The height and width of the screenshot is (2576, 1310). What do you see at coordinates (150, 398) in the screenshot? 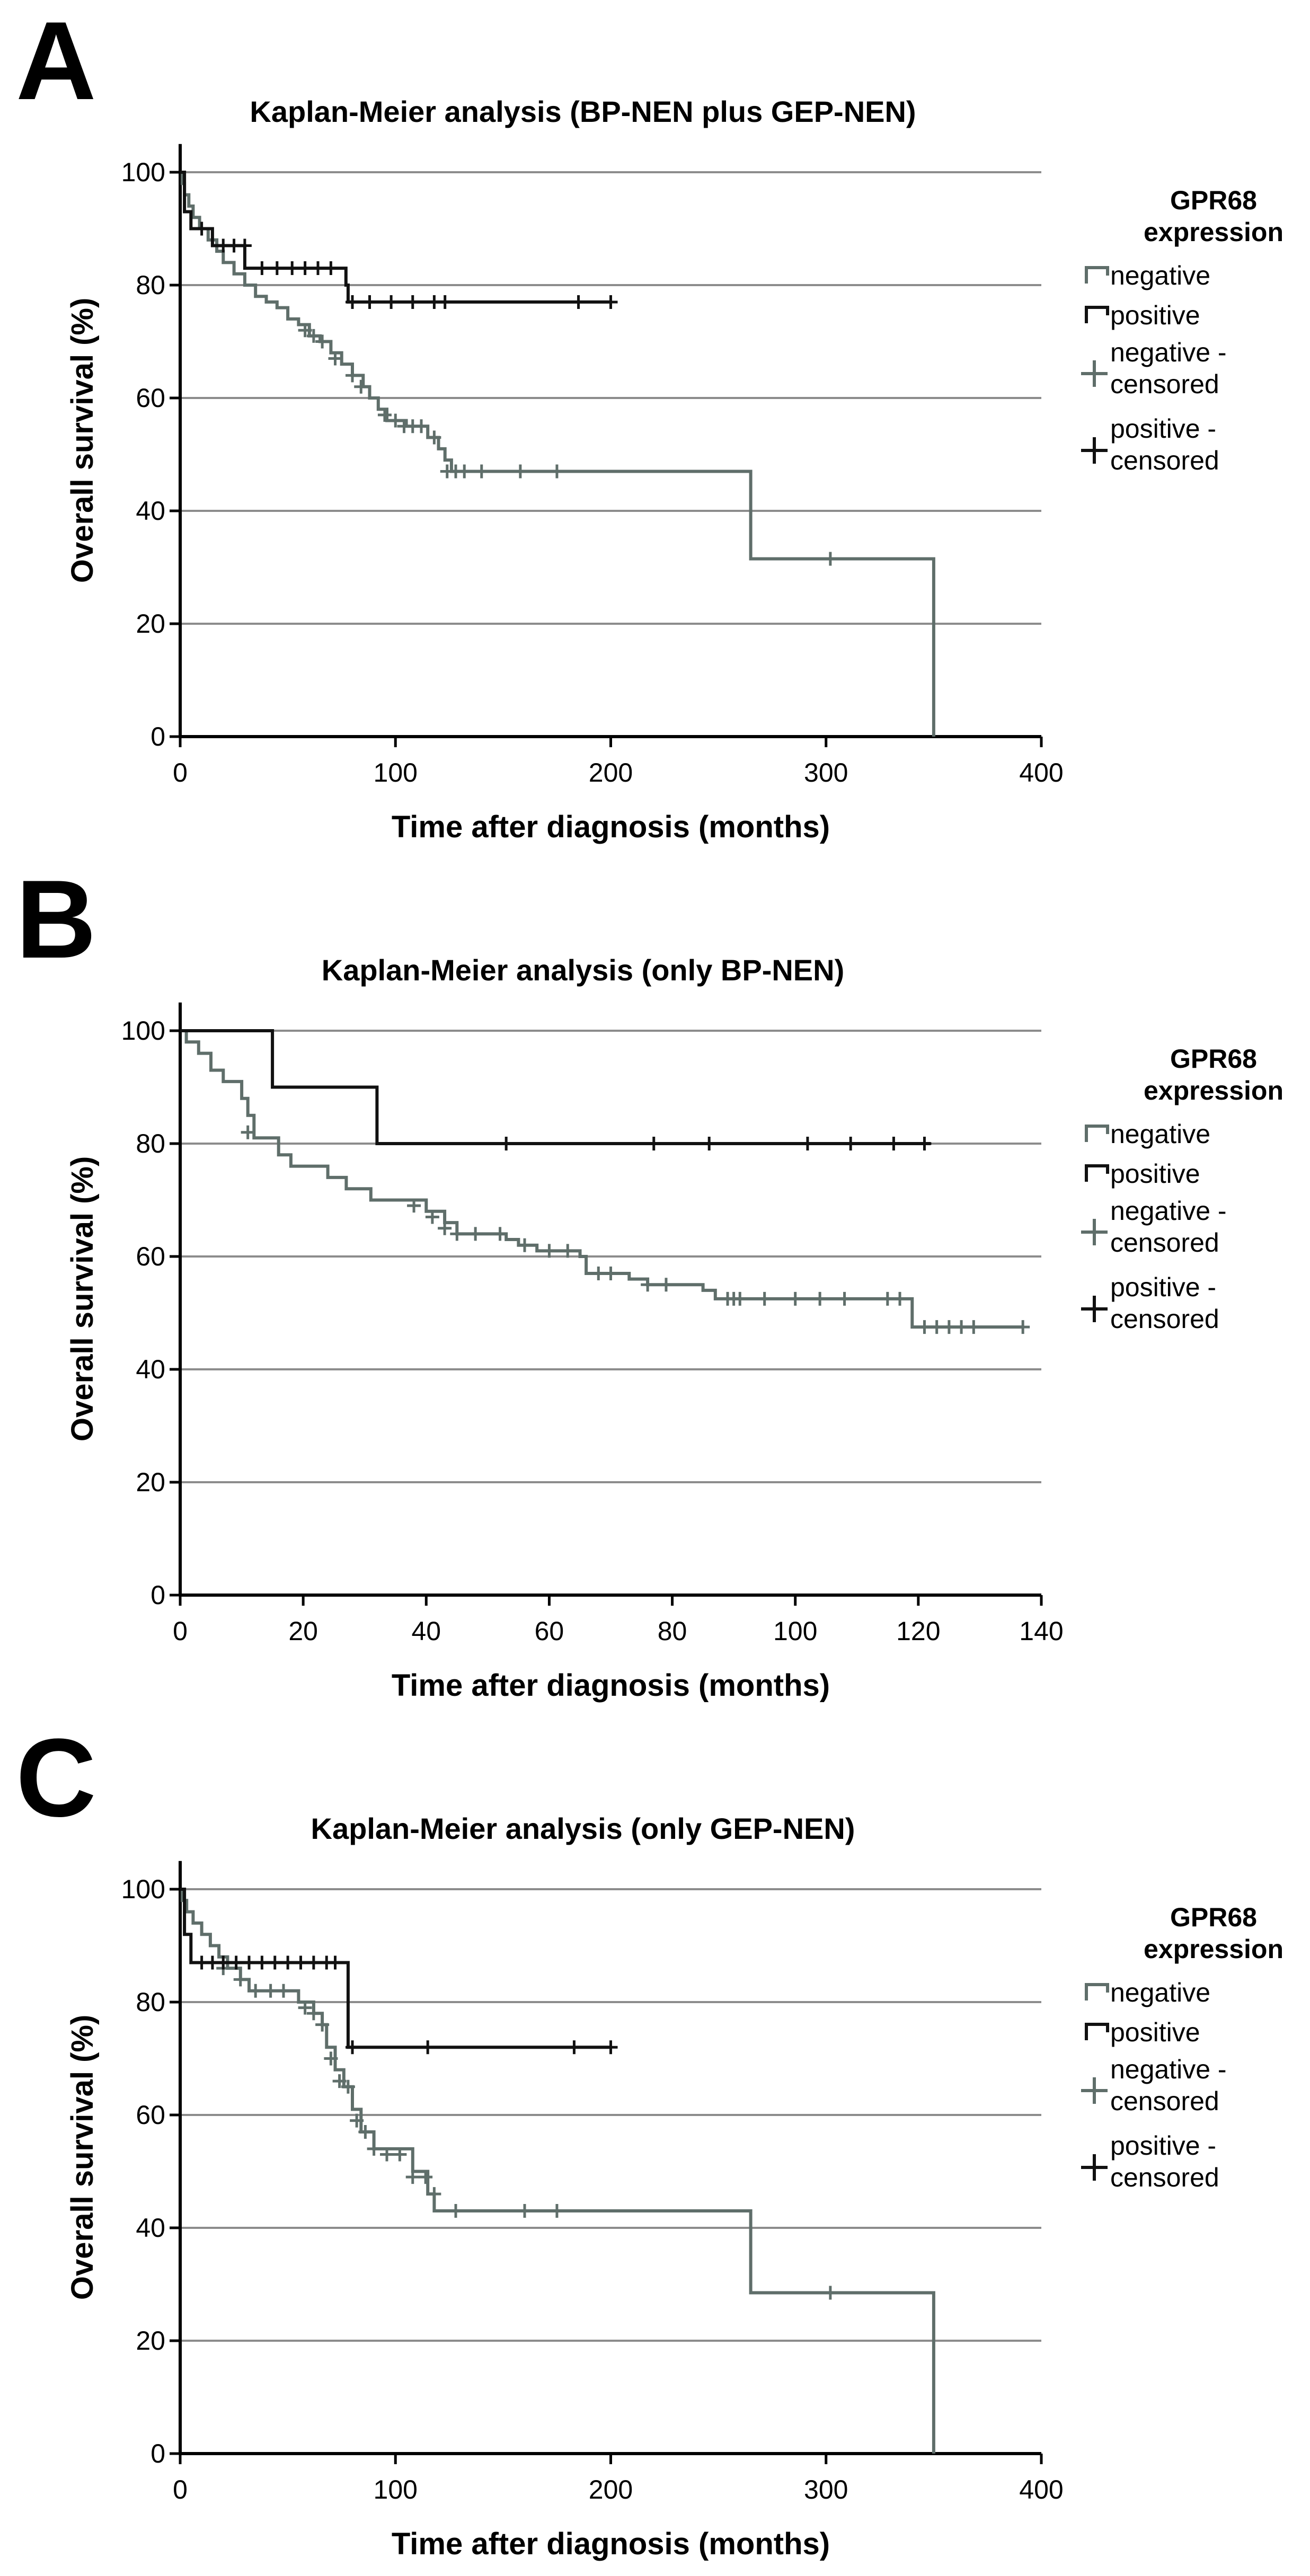
I see `y-tick-label: 60` at bounding box center [150, 398].